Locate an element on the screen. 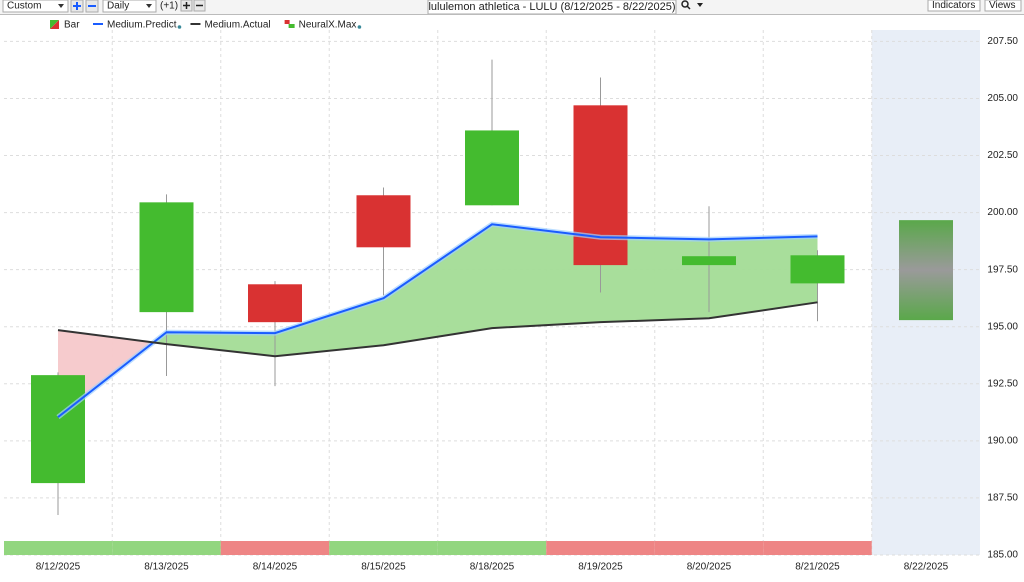  legend-label: Medium.Actual is located at coordinates (237, 25).